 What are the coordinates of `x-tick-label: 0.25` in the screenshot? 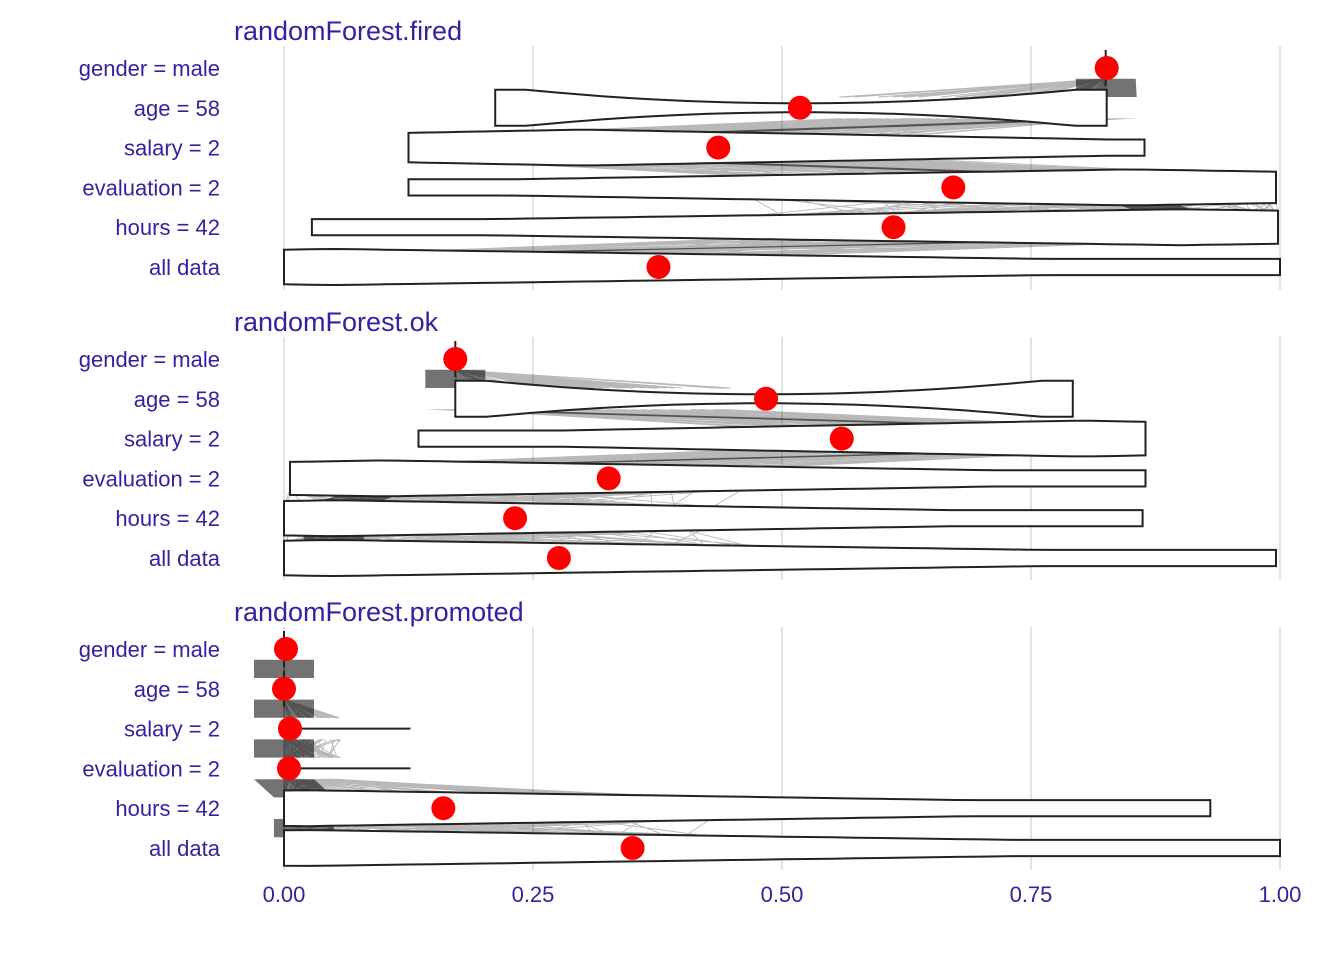 It's located at (533, 894).